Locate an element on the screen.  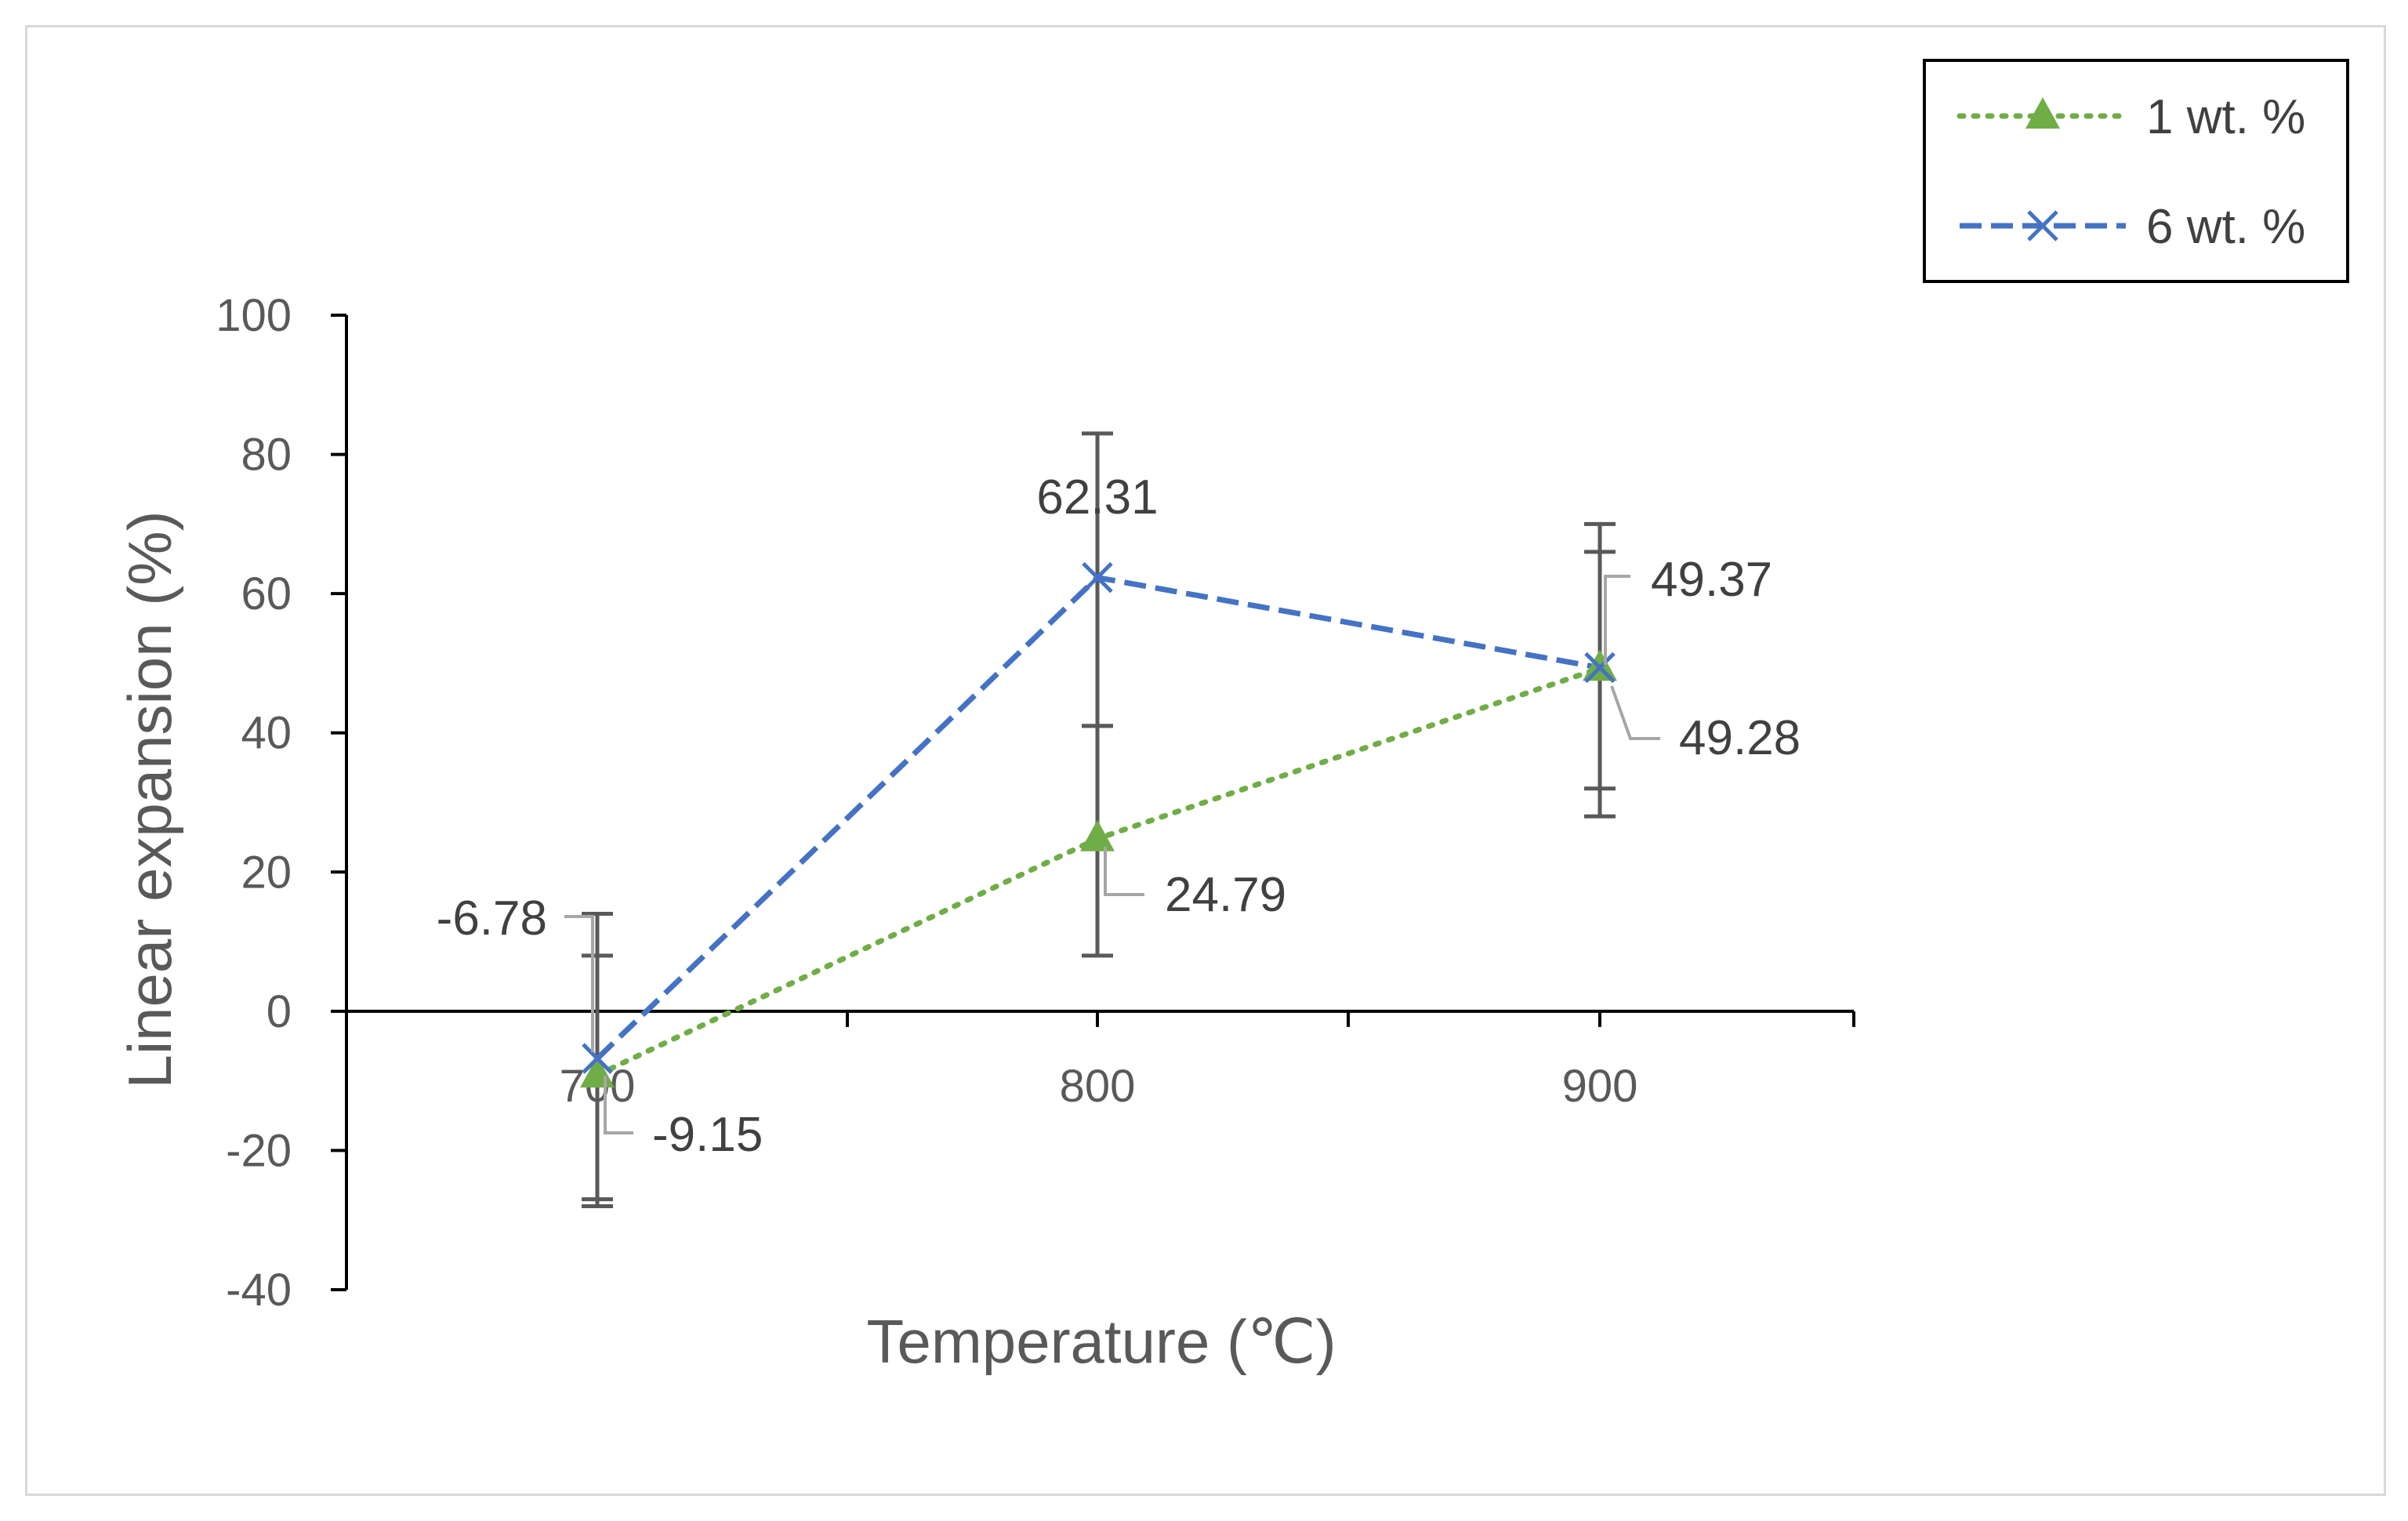
legend-label: 6 wt. % is located at coordinates (2225, 227).